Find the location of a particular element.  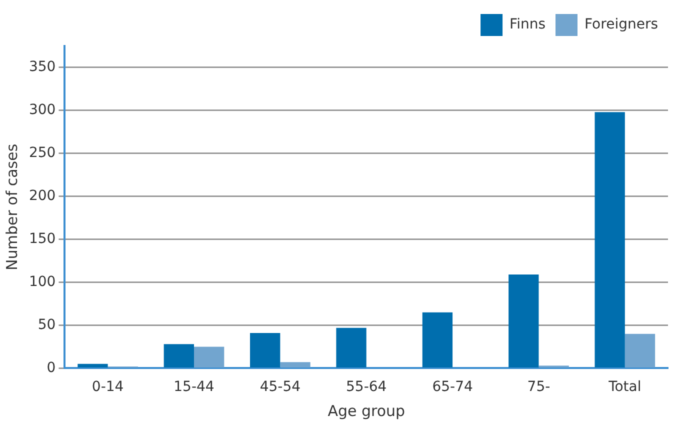

y-axis-title: Number of cases is located at coordinates (11, 207).